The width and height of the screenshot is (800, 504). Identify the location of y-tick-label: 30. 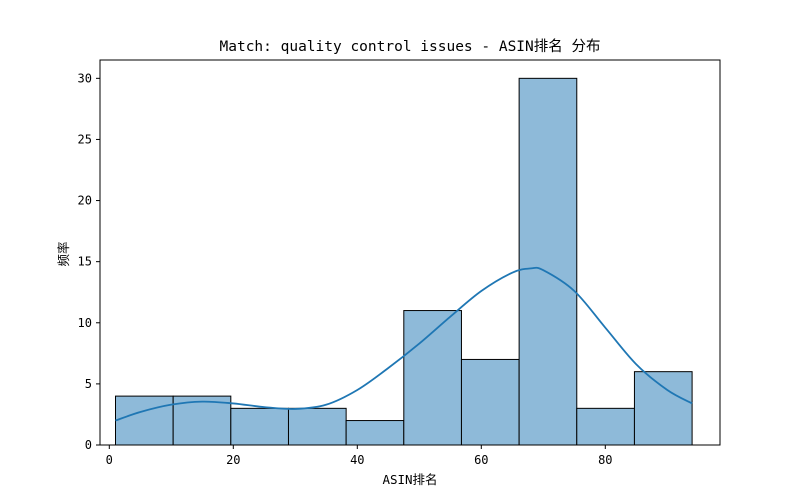
(85, 78).